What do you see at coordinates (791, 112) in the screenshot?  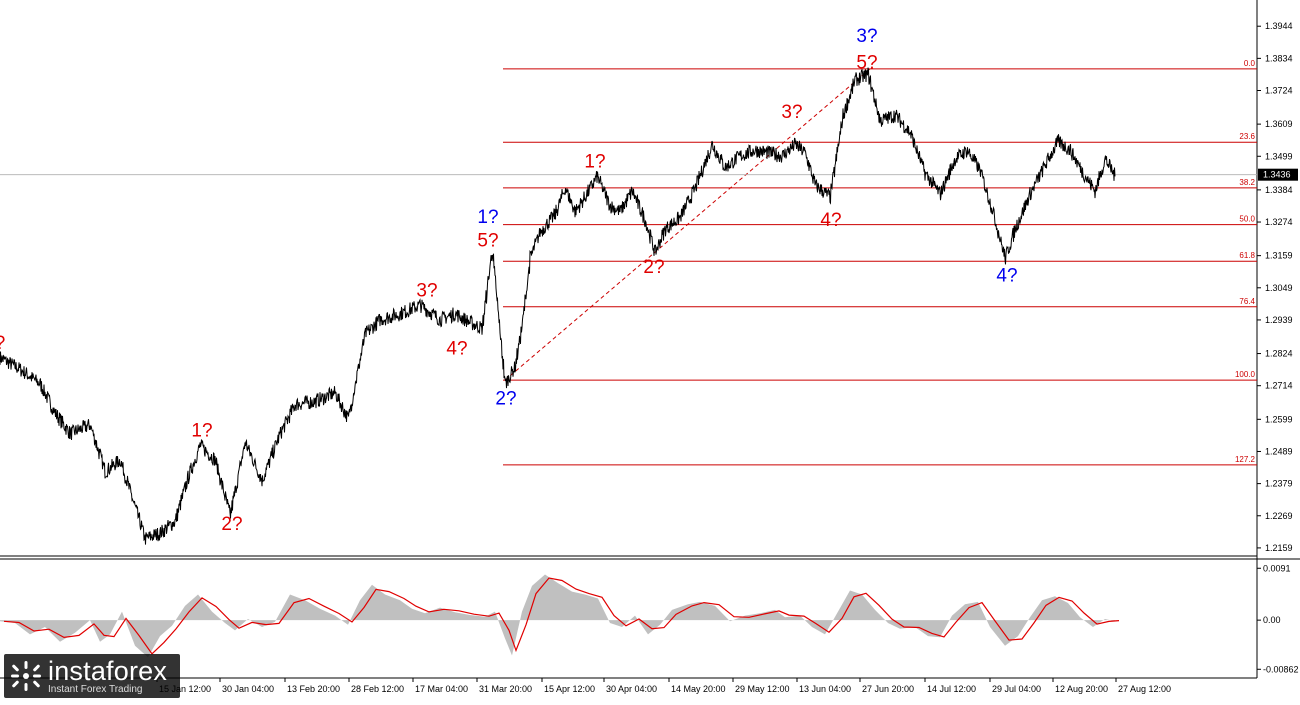 I see `wave-label-10: 3?` at bounding box center [791, 112].